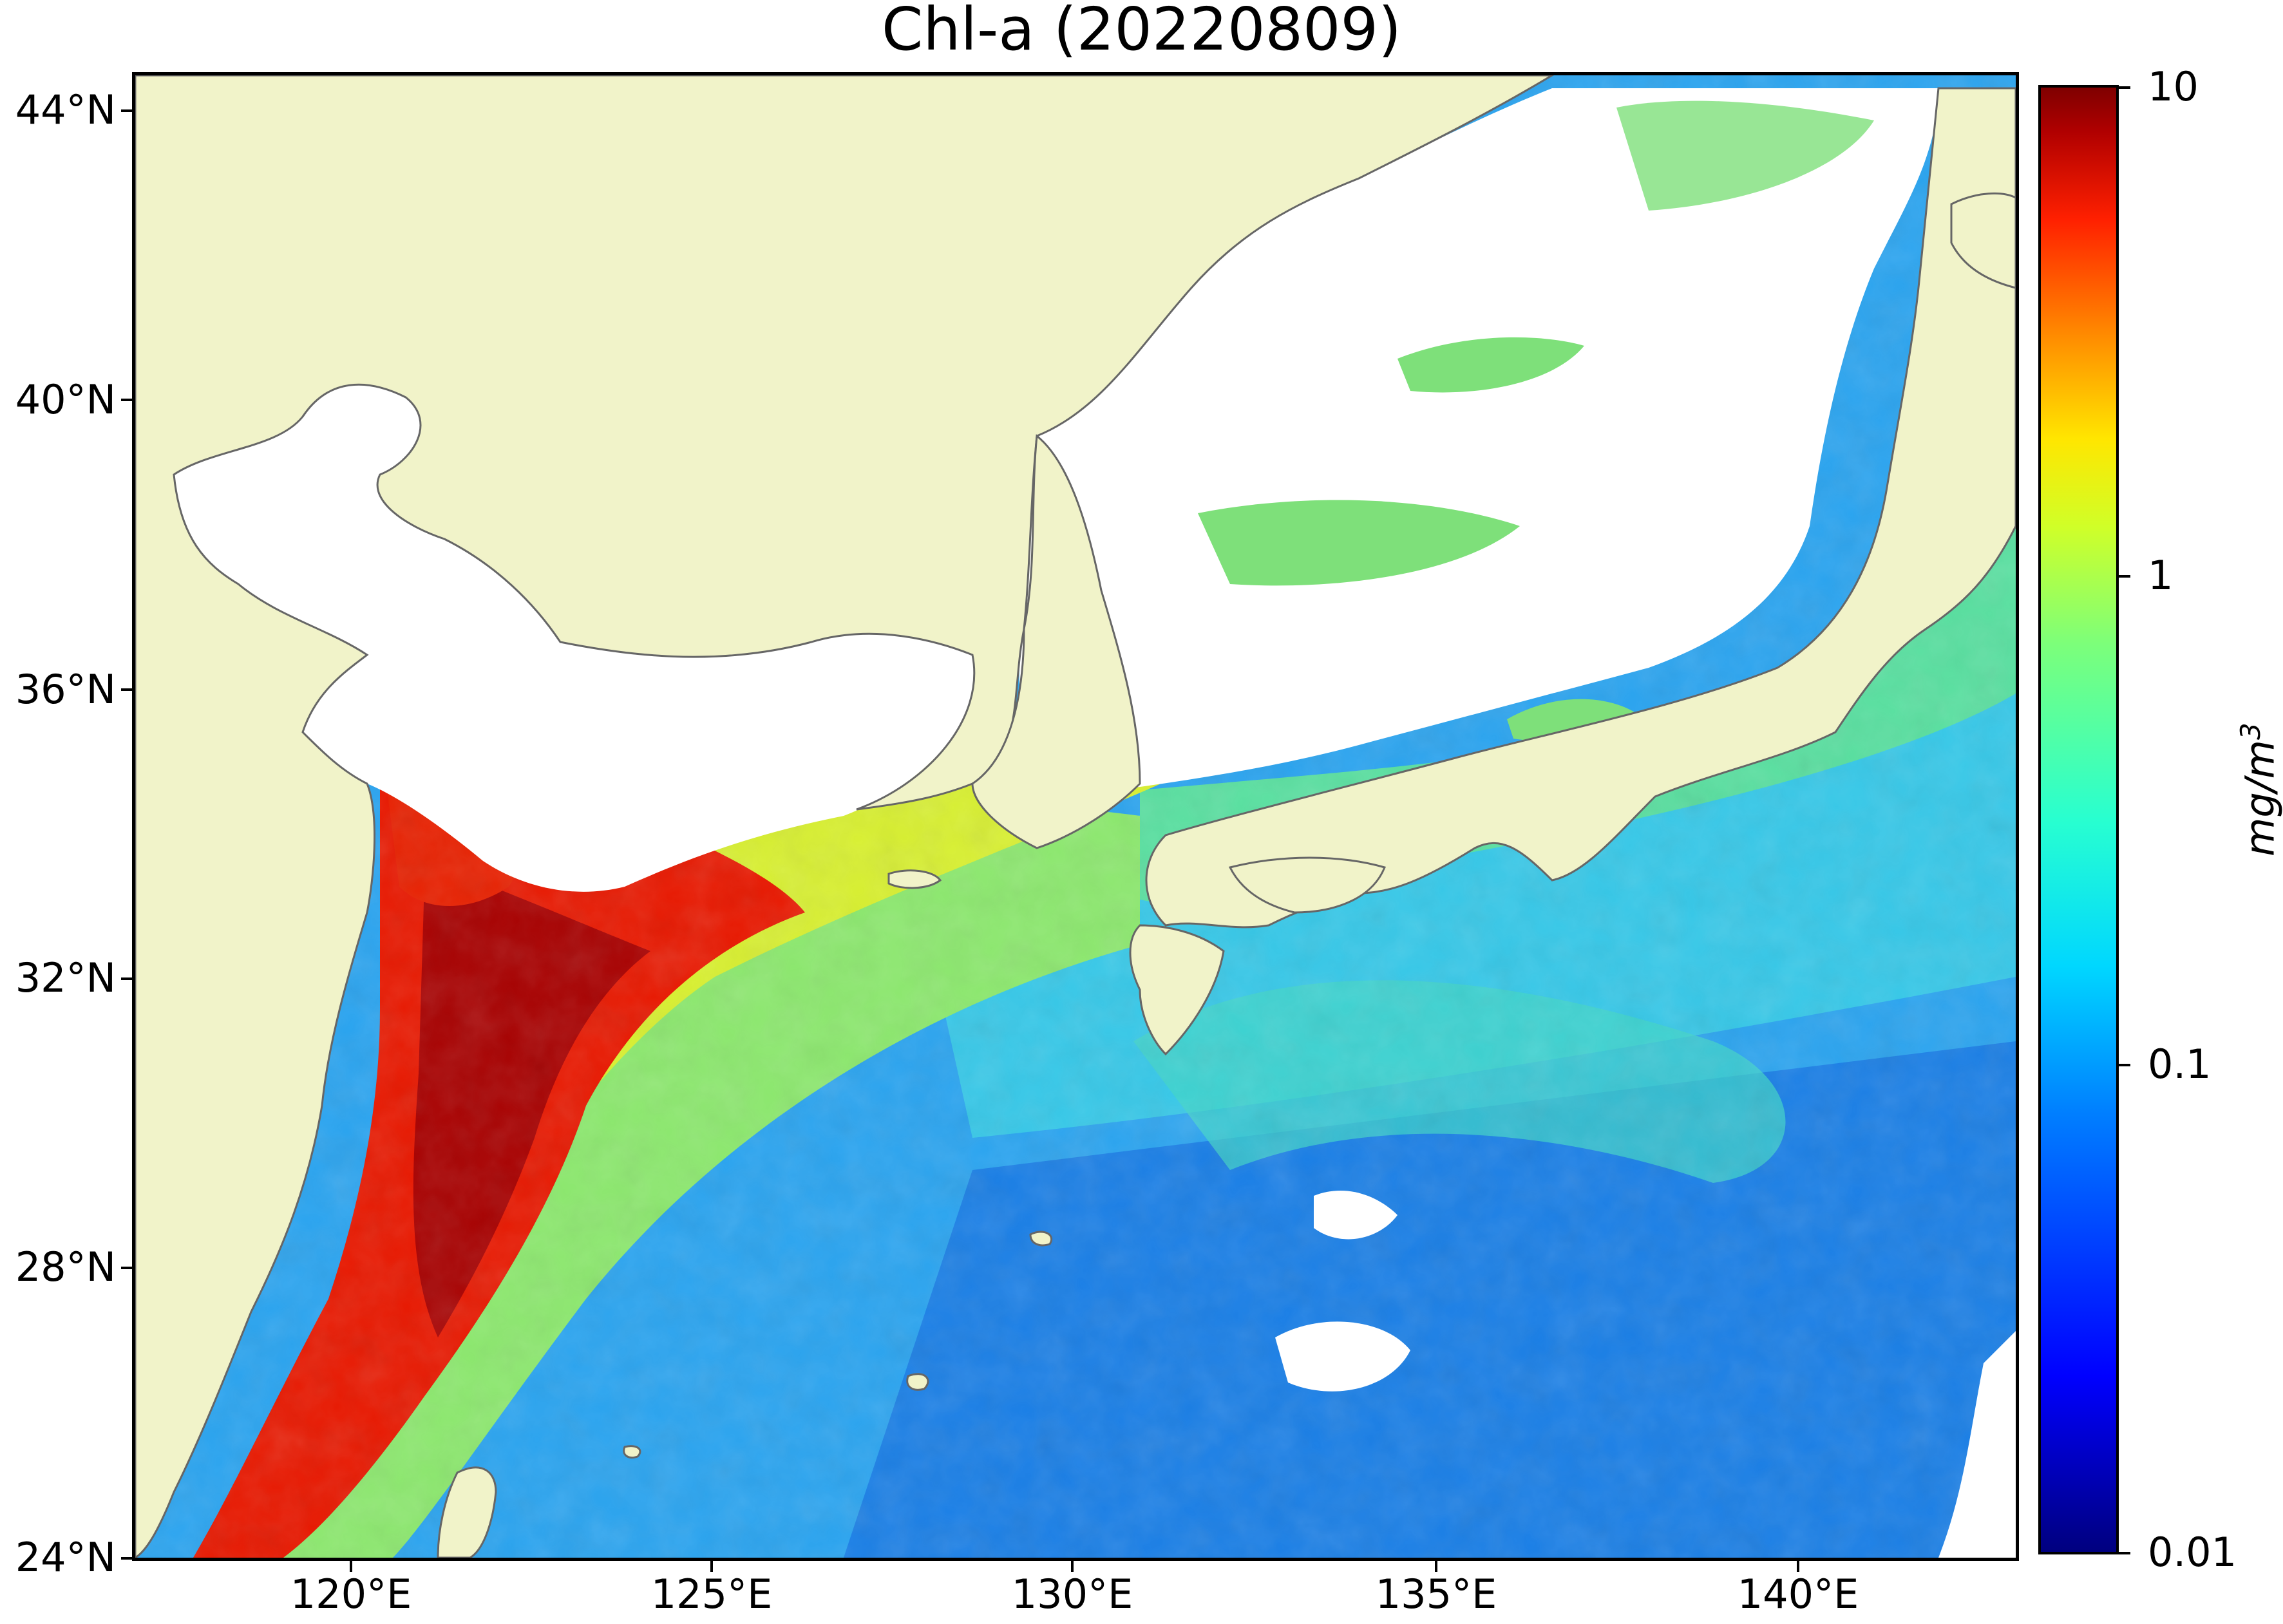 Image resolution: width=2283 pixels, height=1624 pixels. What do you see at coordinates (65, 690) in the screenshot?
I see `lat-label-36n: 36°N` at bounding box center [65, 690].